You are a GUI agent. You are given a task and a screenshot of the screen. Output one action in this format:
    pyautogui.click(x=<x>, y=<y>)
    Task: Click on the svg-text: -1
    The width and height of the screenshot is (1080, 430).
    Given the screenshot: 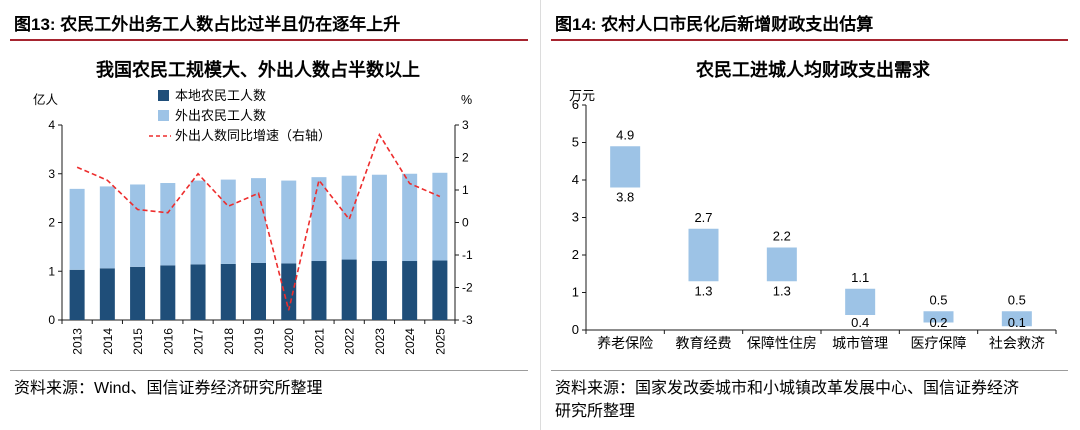 What is the action you would take?
    pyautogui.click(x=467, y=255)
    